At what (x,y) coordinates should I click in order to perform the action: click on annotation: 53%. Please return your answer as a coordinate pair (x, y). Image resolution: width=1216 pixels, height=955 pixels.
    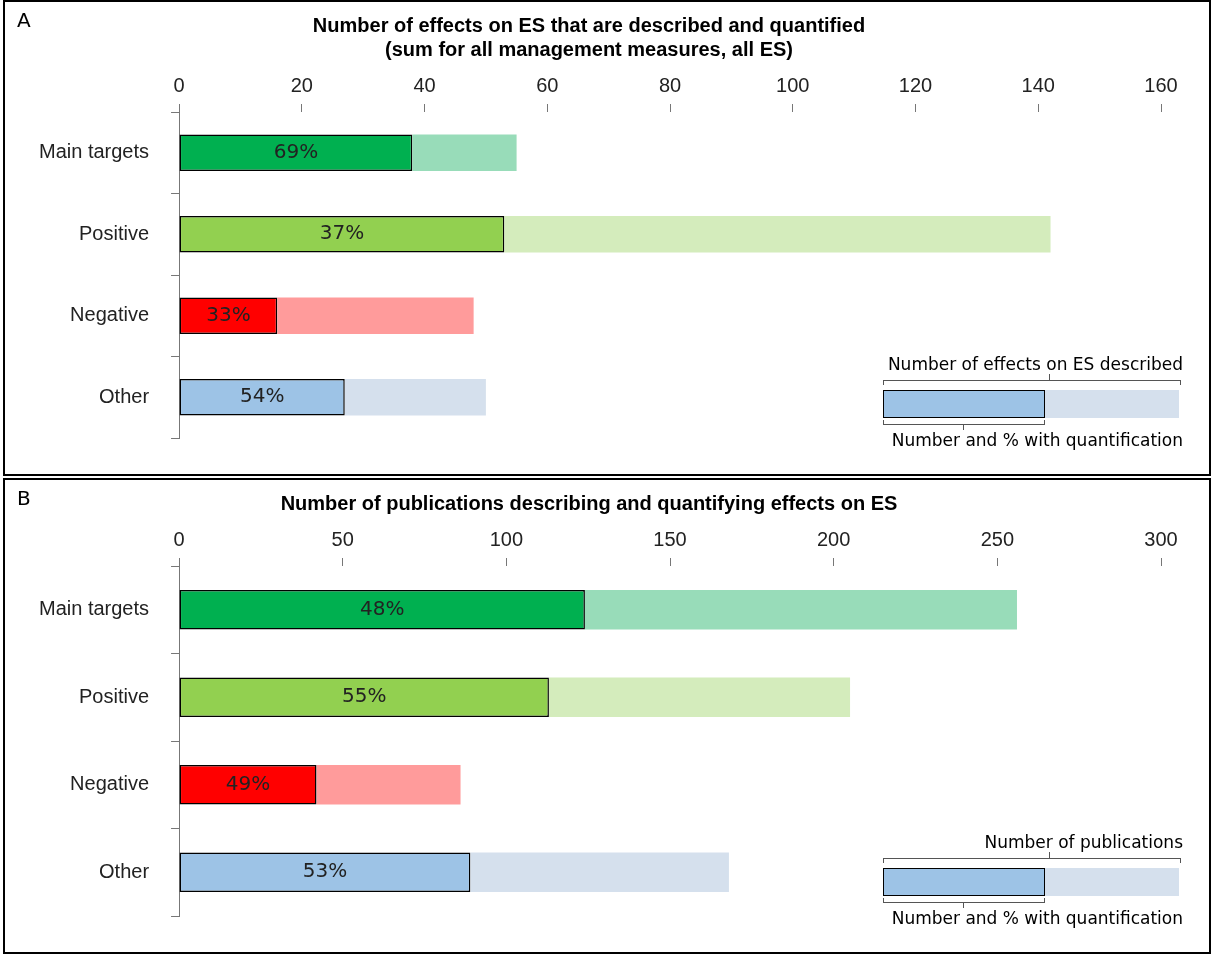
    Looking at the image, I should click on (325, 870).